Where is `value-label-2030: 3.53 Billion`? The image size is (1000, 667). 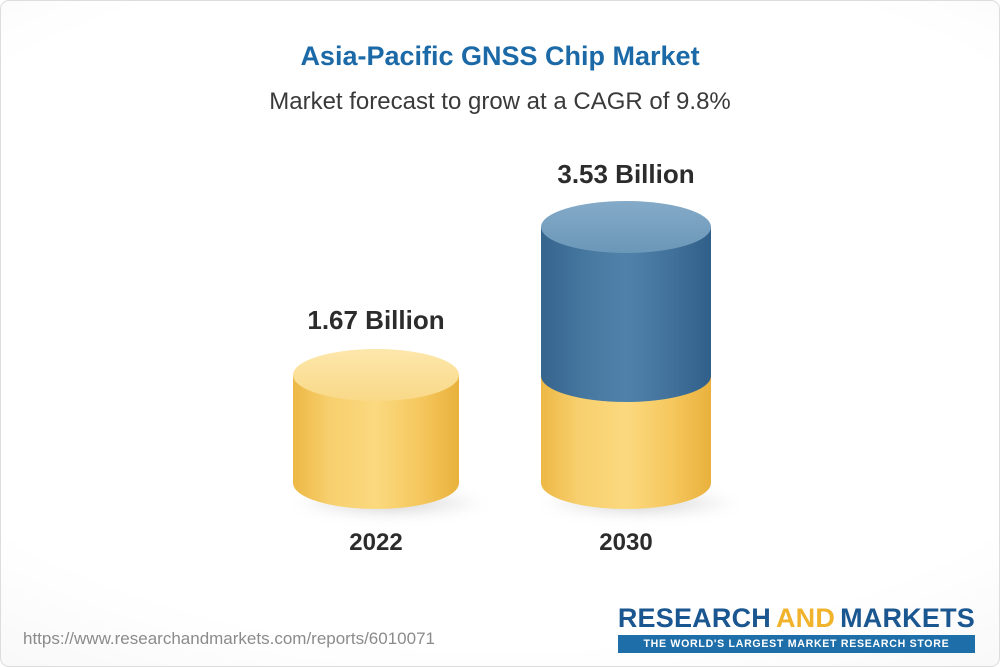 value-label-2030: 3.53 Billion is located at coordinates (626, 174).